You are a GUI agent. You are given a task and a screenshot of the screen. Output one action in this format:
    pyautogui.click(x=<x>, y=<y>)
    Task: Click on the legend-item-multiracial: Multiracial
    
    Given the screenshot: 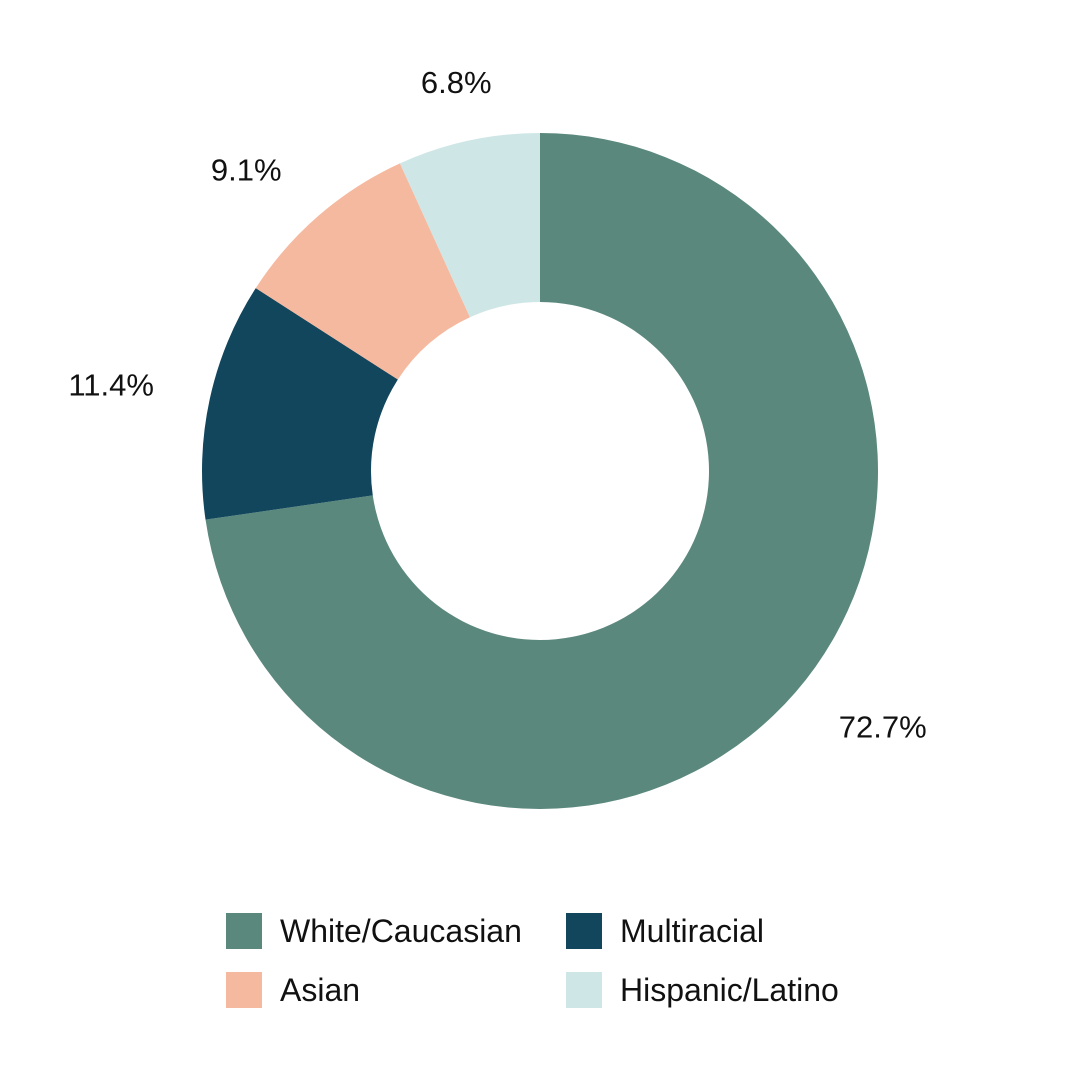 What is the action you would take?
    pyautogui.click(x=665, y=931)
    